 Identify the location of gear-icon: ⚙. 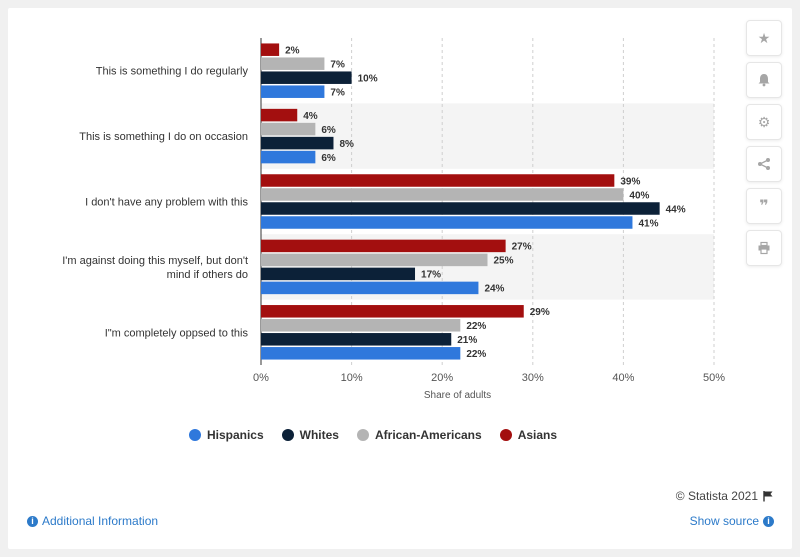
(764, 121).